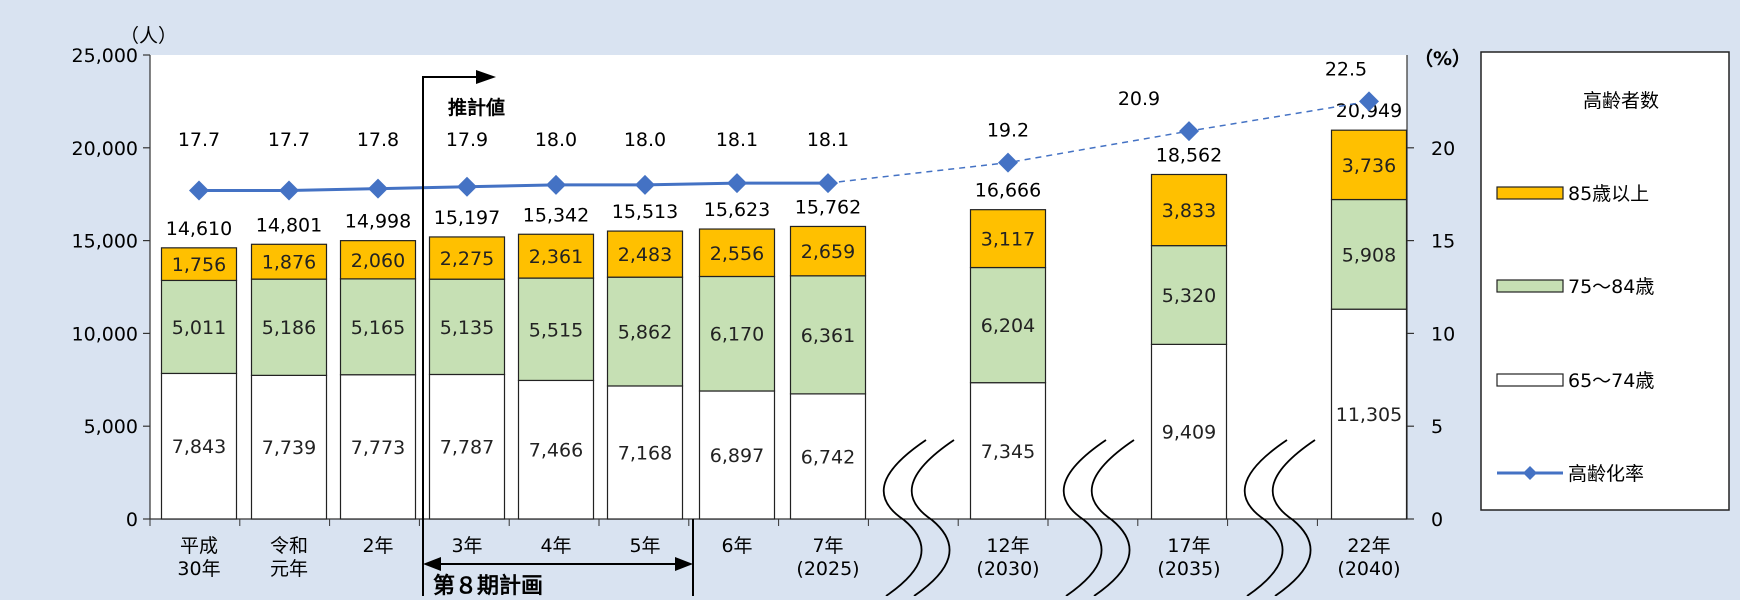  Describe the element at coordinates (289, 448) in the screenshot. I see `bar-value-label: 7,739` at that location.